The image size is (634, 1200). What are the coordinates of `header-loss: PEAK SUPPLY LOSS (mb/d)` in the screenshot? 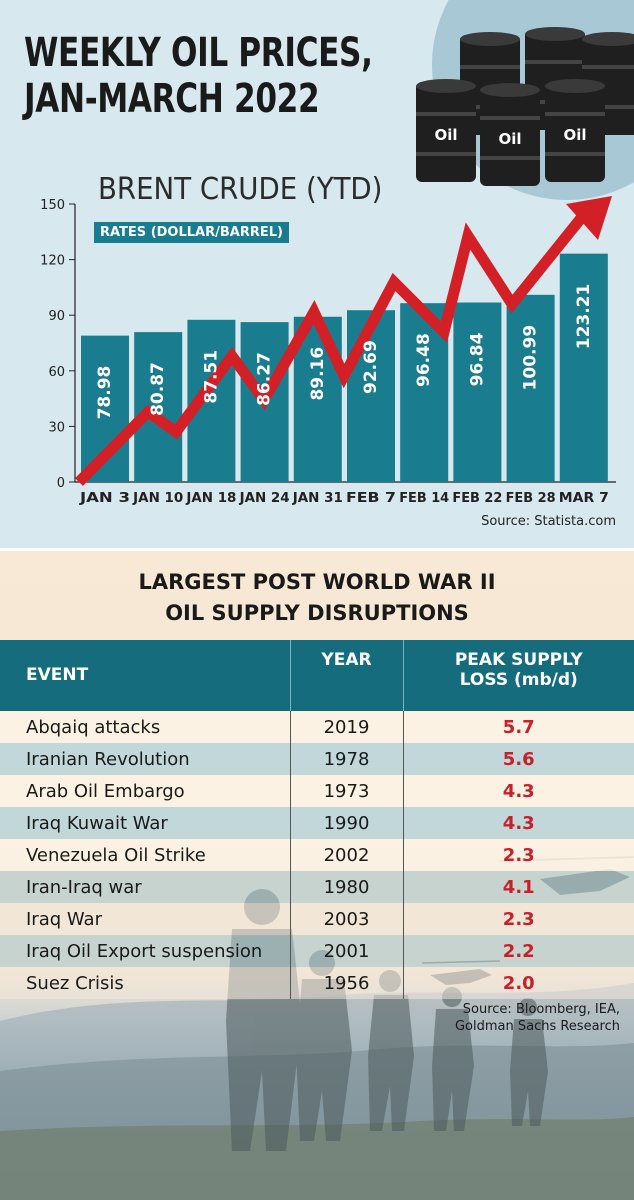 It's located at (518, 675).